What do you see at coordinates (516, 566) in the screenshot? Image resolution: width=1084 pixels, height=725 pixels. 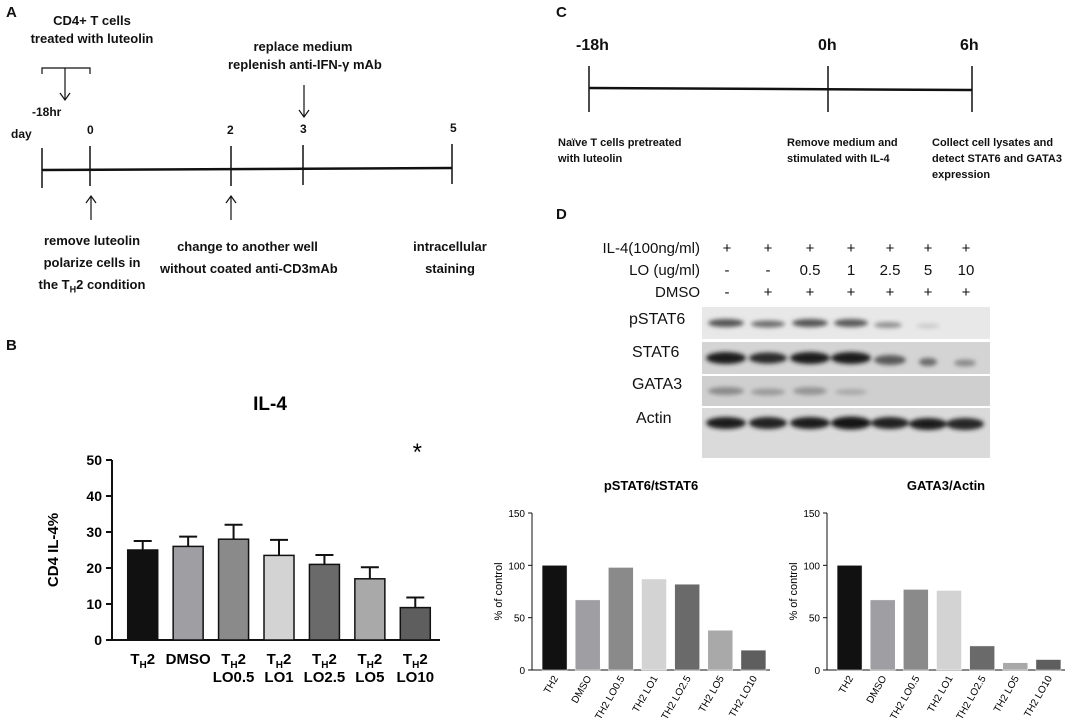 I see `chart-pstat6-ytick-label: 100` at bounding box center [516, 566].